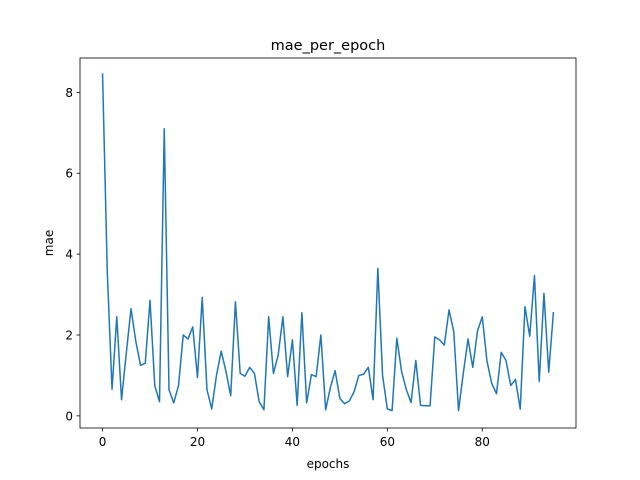 The height and width of the screenshot is (480, 640). Describe the element at coordinates (49, 243) in the screenshot. I see `y-axis-label: mae` at that location.